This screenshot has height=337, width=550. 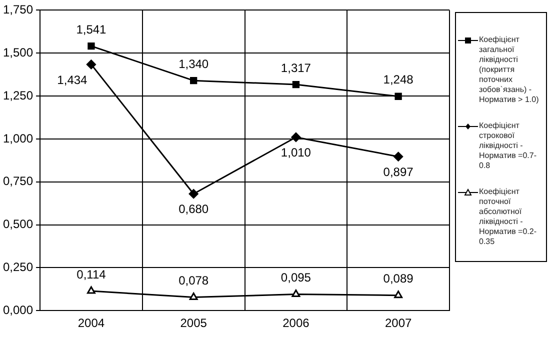 What do you see at coordinates (91, 274) in the screenshot?
I see `data-label: 0,114` at bounding box center [91, 274].